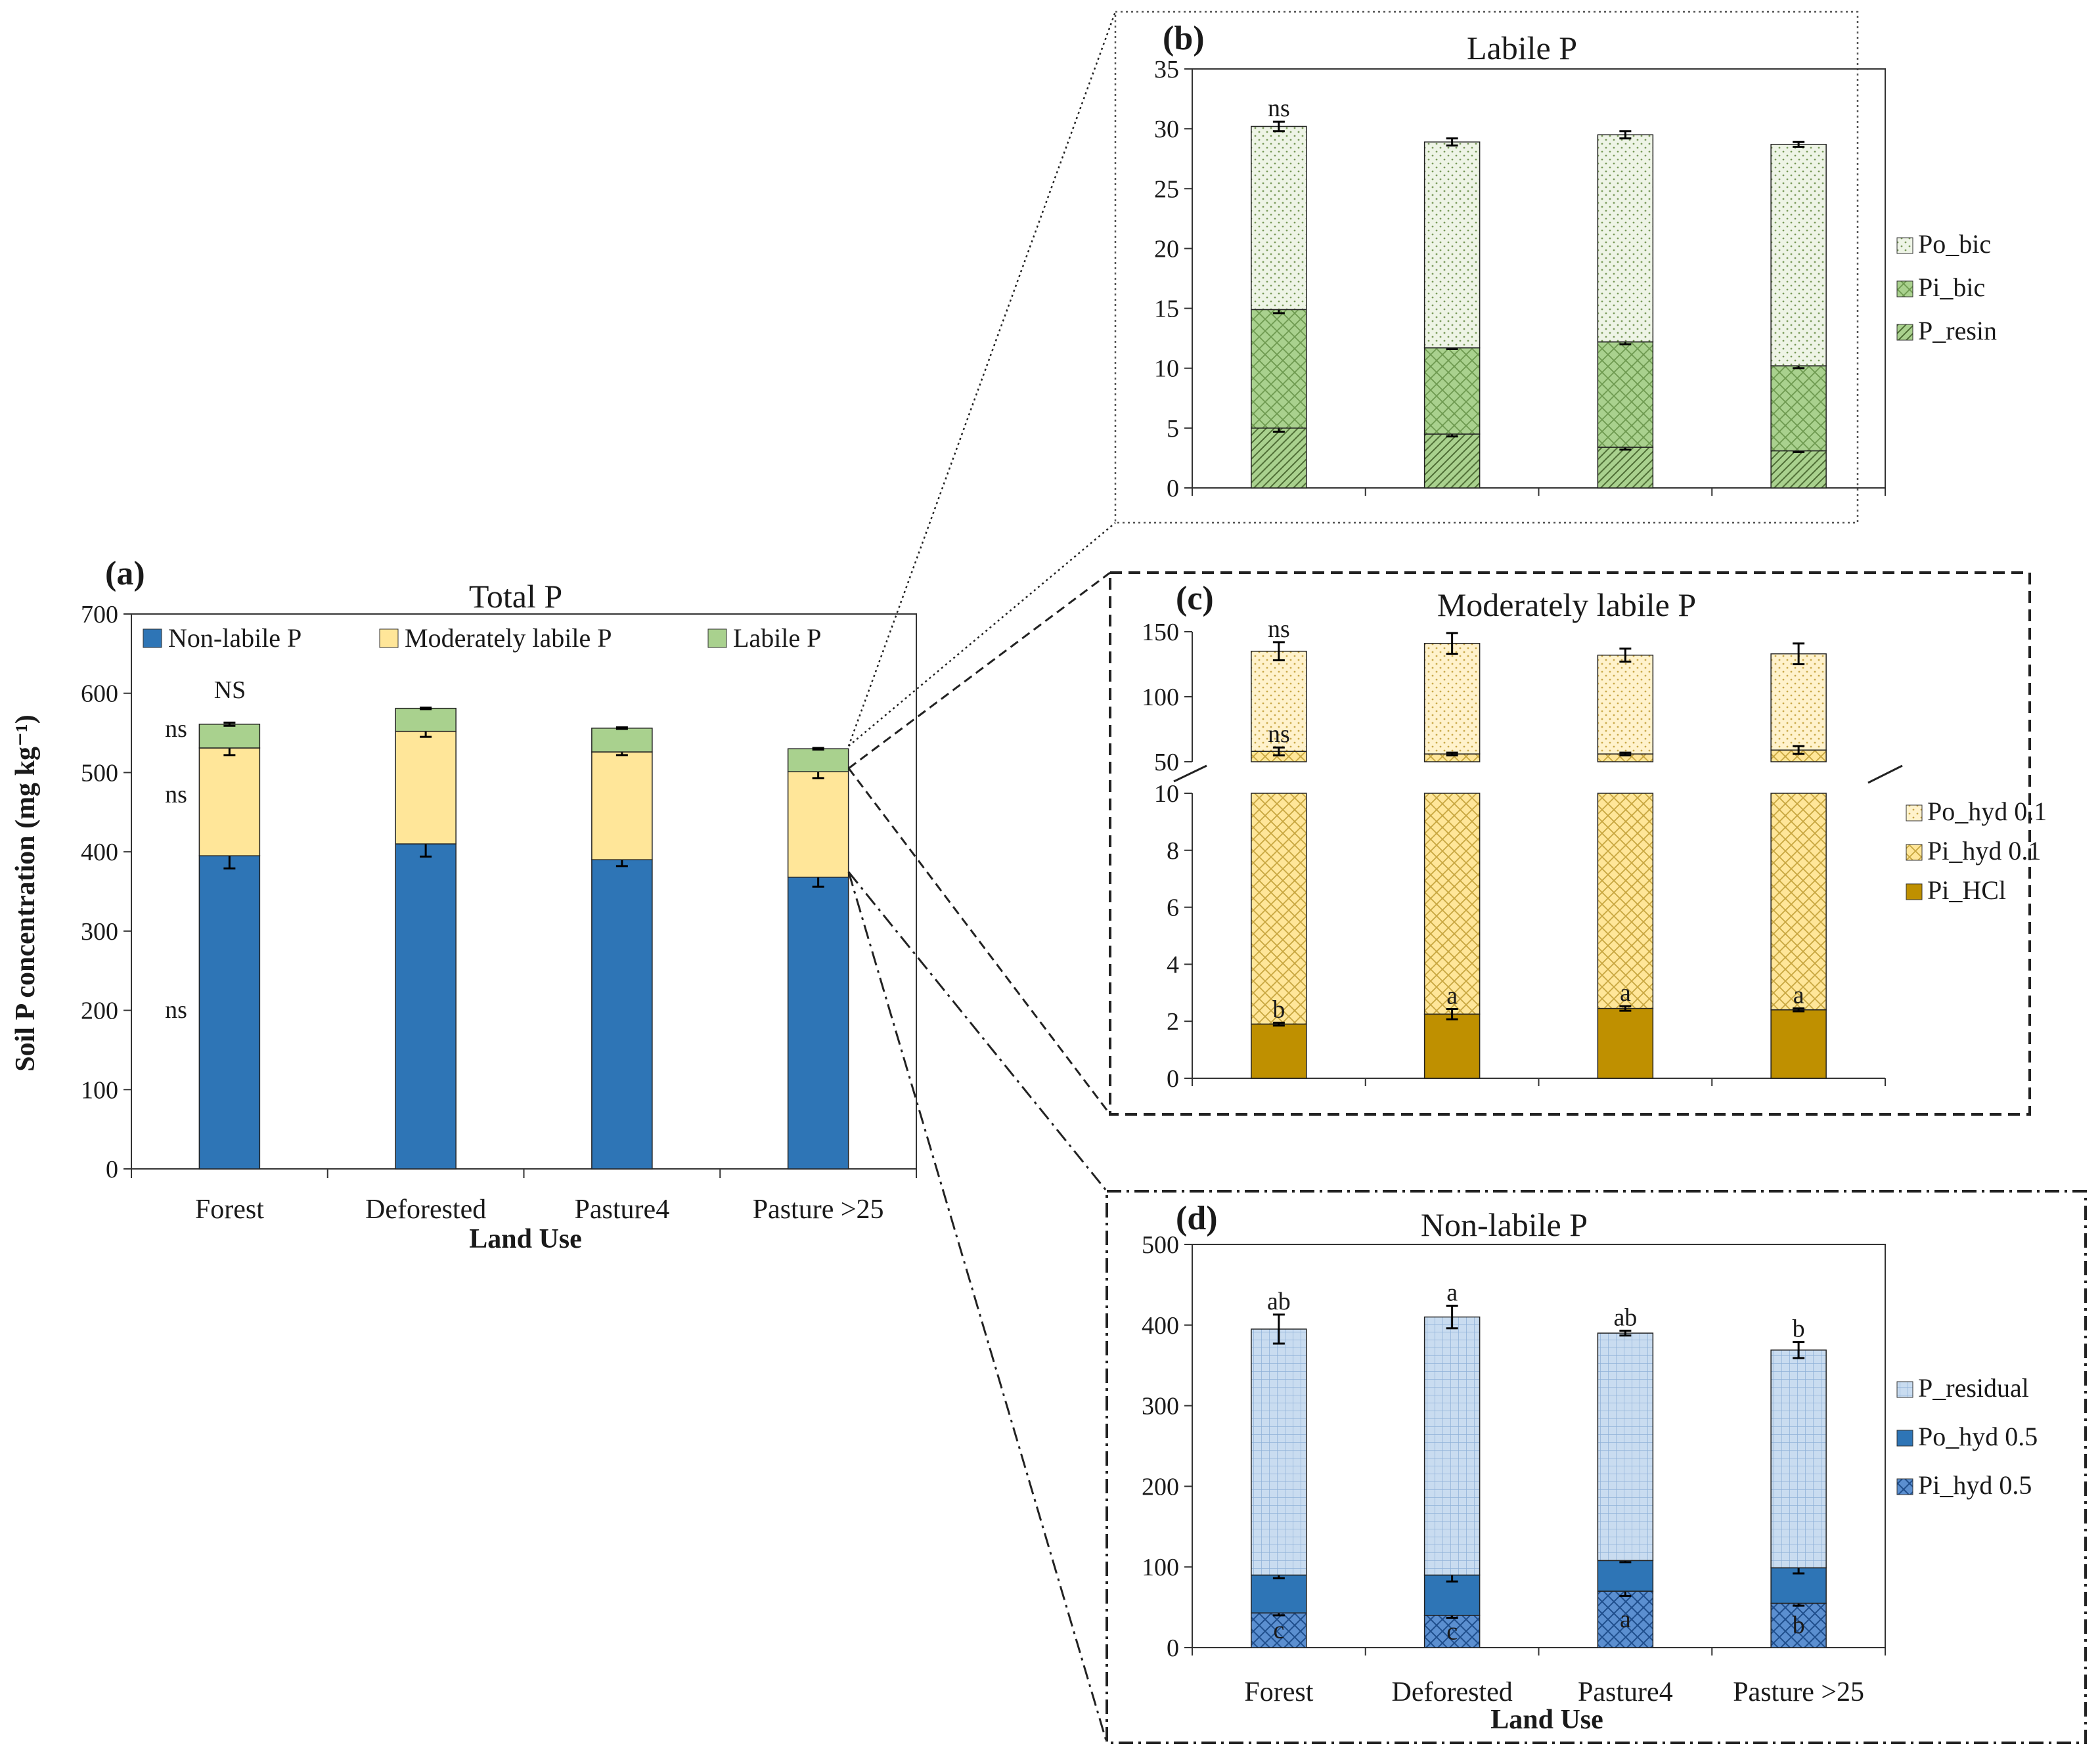 The image size is (2100, 1754). What do you see at coordinates (1915, 892) in the screenshot?
I see `legend-swatch-pi-hcl` at bounding box center [1915, 892].